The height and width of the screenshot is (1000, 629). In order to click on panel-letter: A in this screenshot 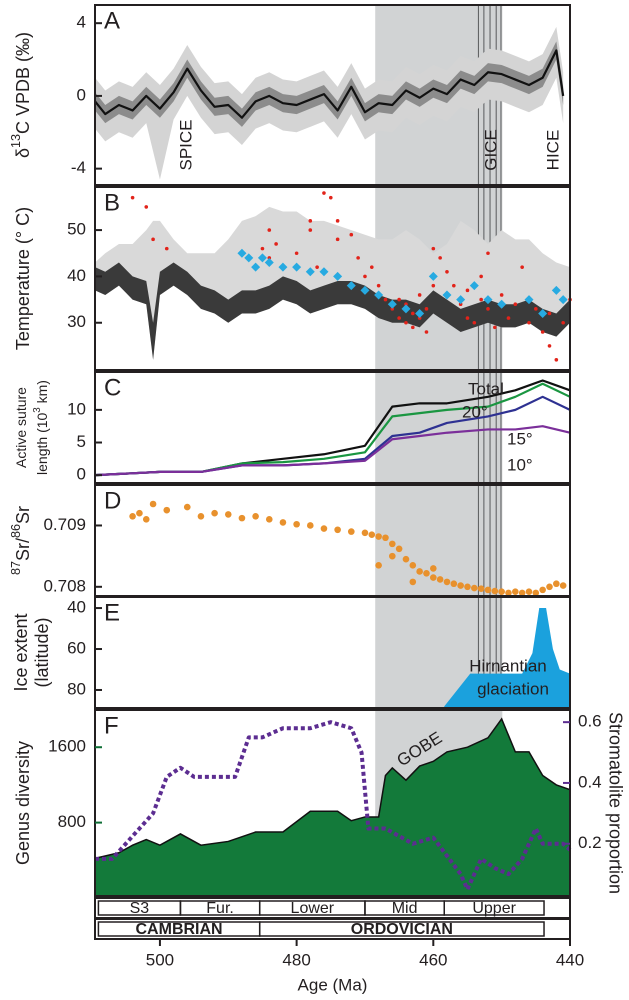, I will do `click(112, 20)`.